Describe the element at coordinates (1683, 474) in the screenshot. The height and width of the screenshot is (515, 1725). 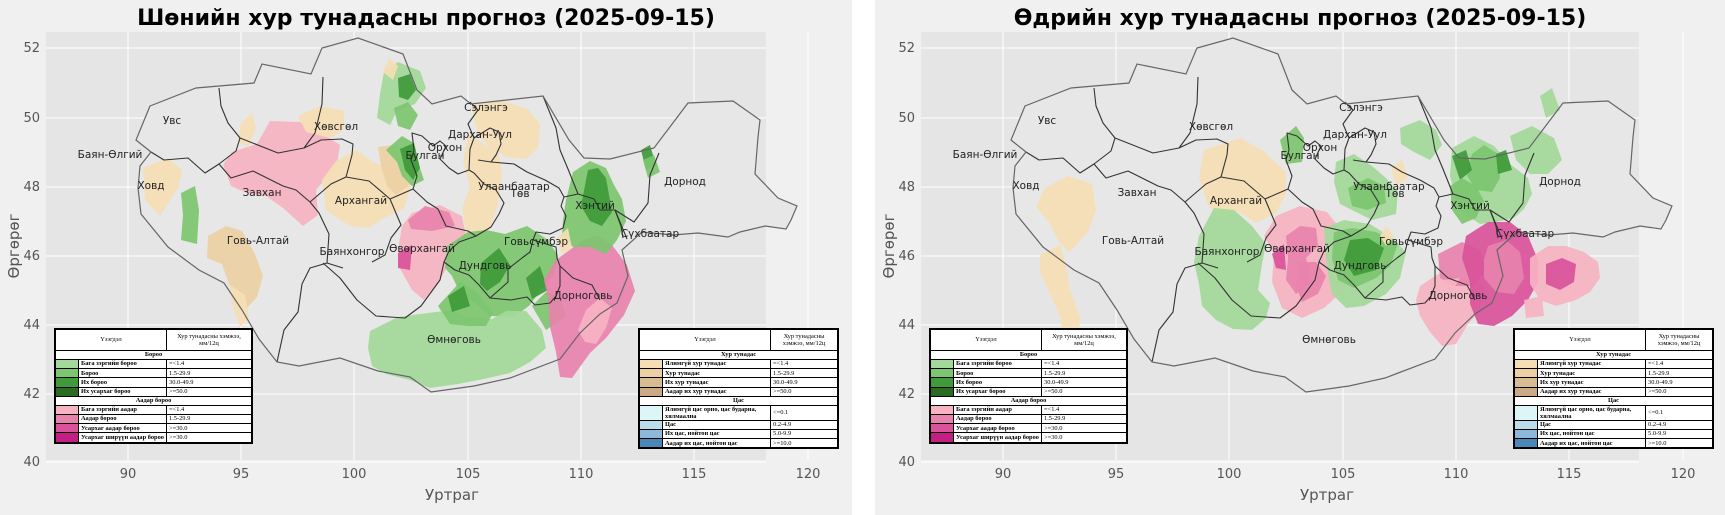
I see `x-tick-label: 120` at that location.